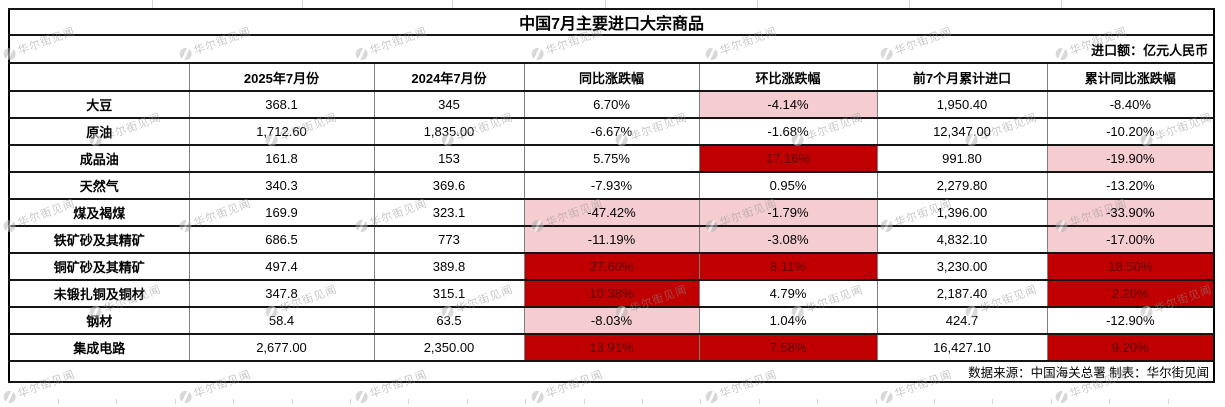  Describe the element at coordinates (788, 212) in the screenshot. I see `value-cell: -1.79%` at that location.